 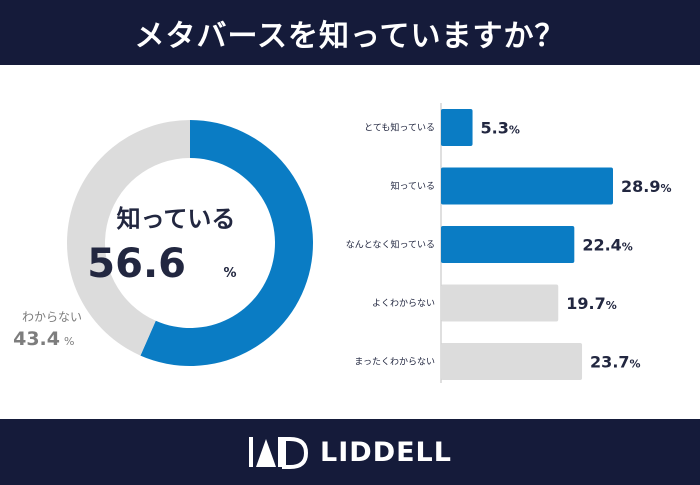 I want to click on donut-center-value: 56.6, so click(x=136, y=264).